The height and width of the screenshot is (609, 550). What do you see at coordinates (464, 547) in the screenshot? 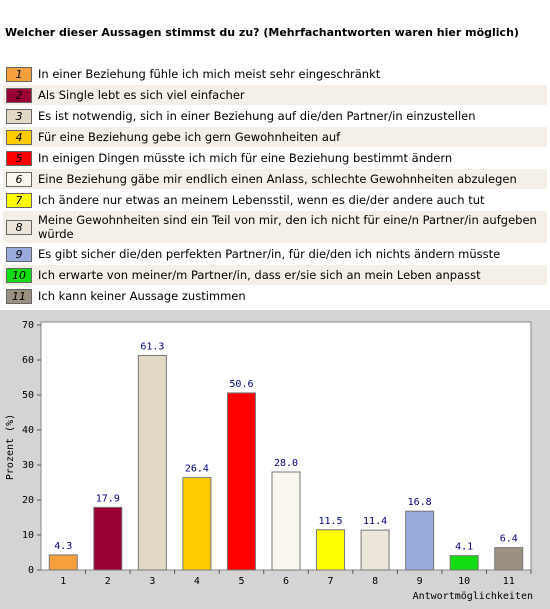
I see `value-label: 4.1` at bounding box center [464, 547].